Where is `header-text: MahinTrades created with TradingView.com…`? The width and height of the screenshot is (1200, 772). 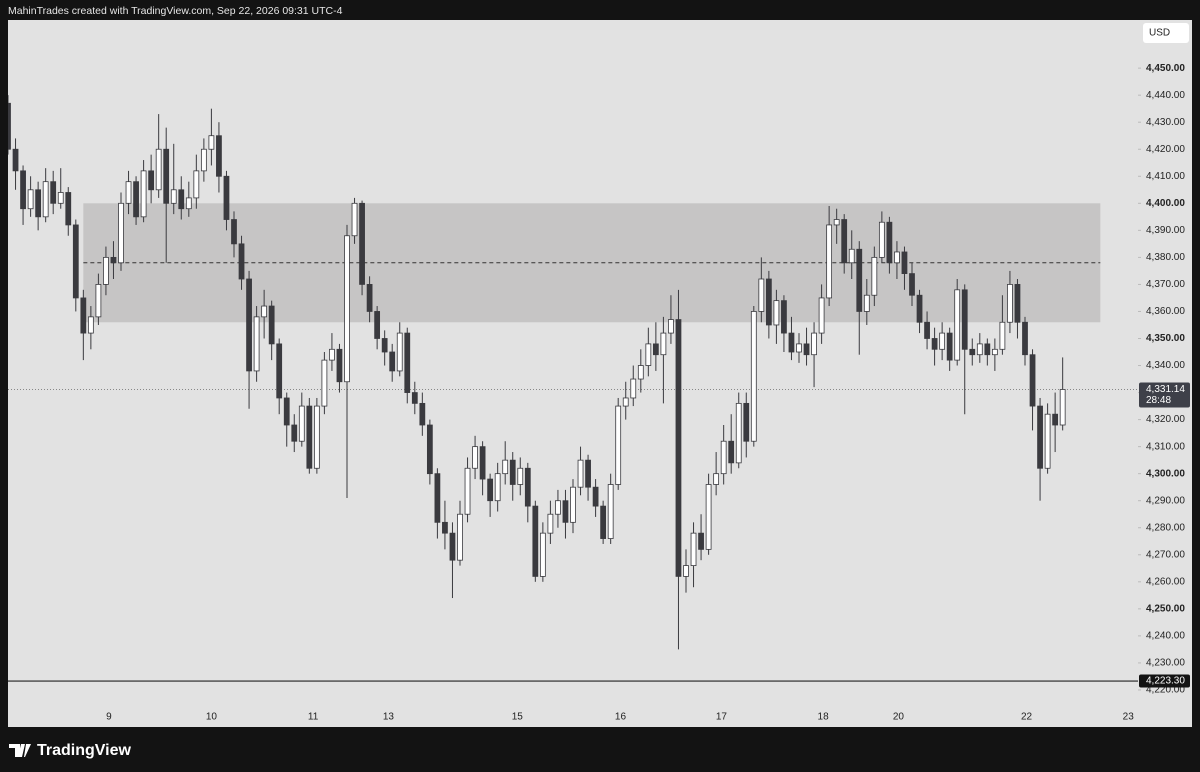
header-text: MahinTrades created with TradingView.com… is located at coordinates (175, 11).